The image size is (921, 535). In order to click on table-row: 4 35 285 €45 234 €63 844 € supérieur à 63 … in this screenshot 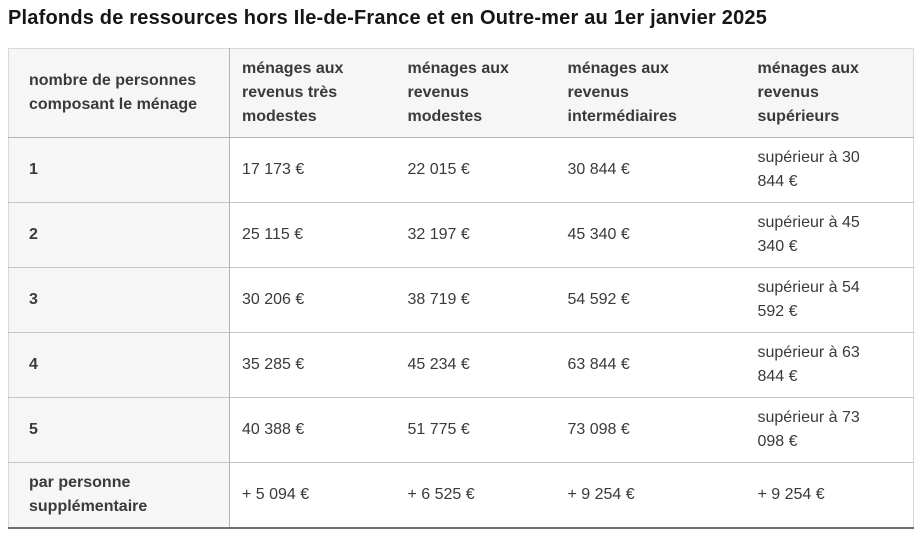, I will do `click(461, 365)`.